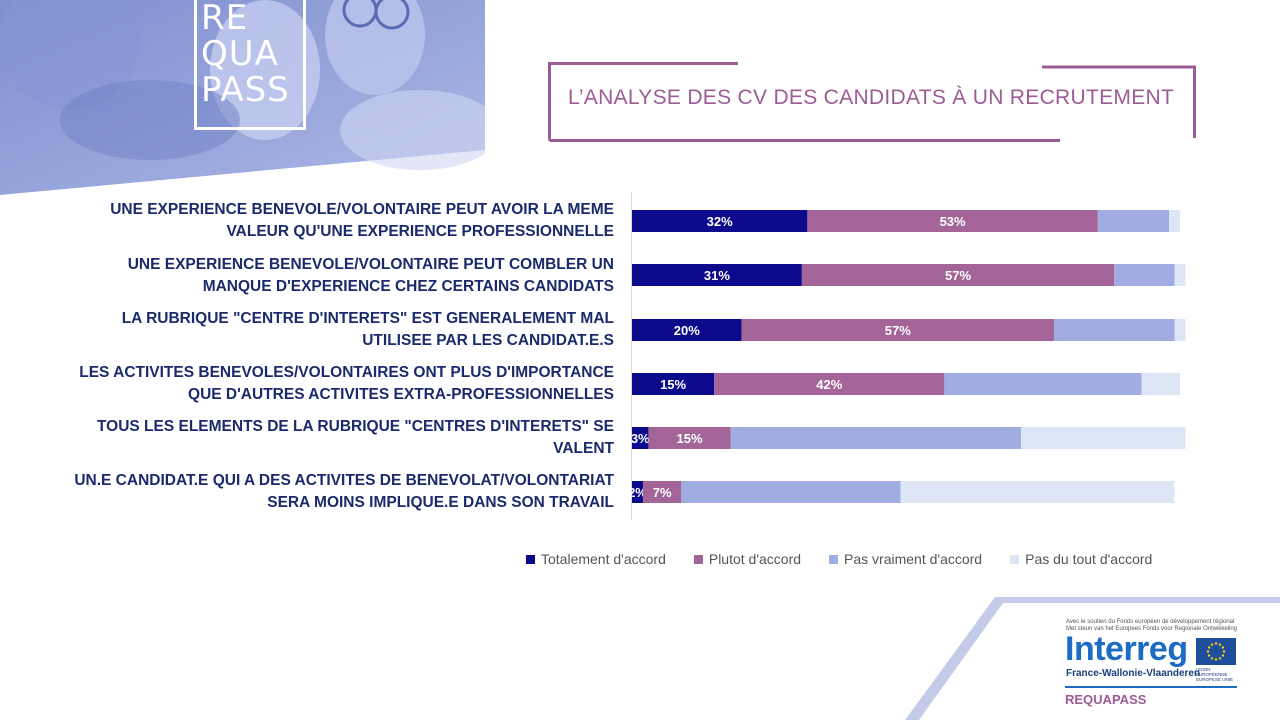 This screenshot has height=720, width=1280. I want to click on footer-background, so click(1092, 658).